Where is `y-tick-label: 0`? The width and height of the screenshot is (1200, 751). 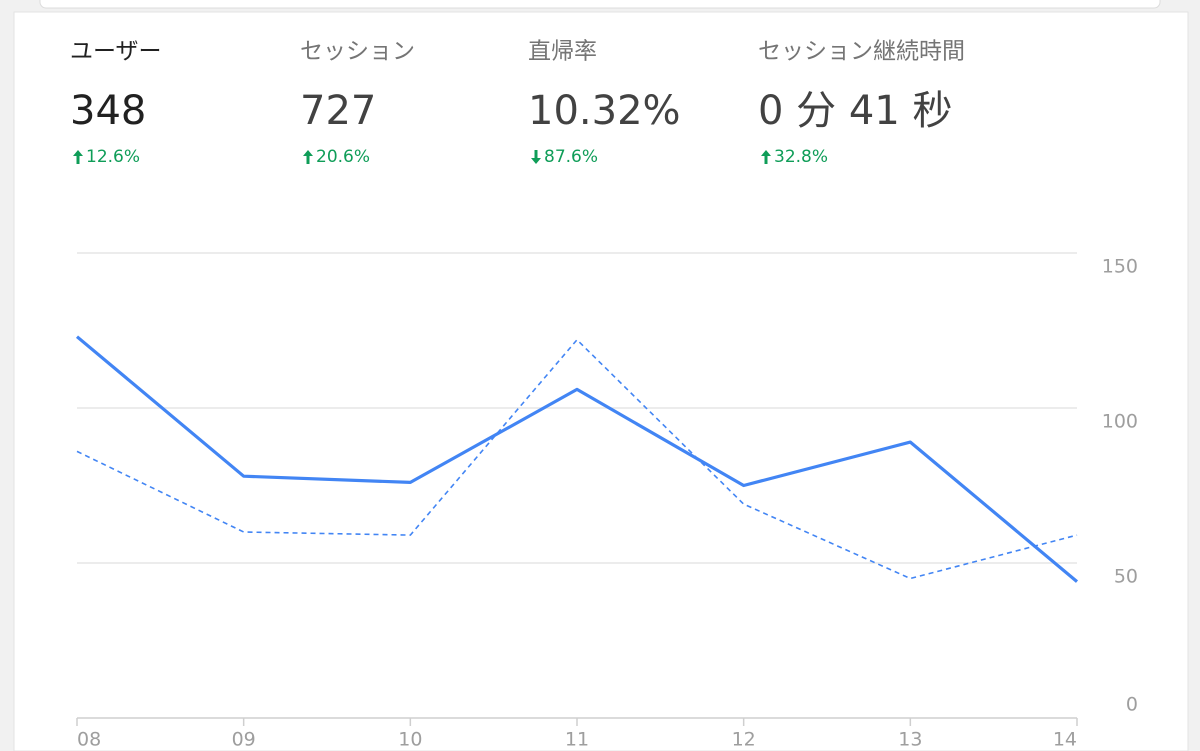 y-tick-label: 0 is located at coordinates (1132, 705).